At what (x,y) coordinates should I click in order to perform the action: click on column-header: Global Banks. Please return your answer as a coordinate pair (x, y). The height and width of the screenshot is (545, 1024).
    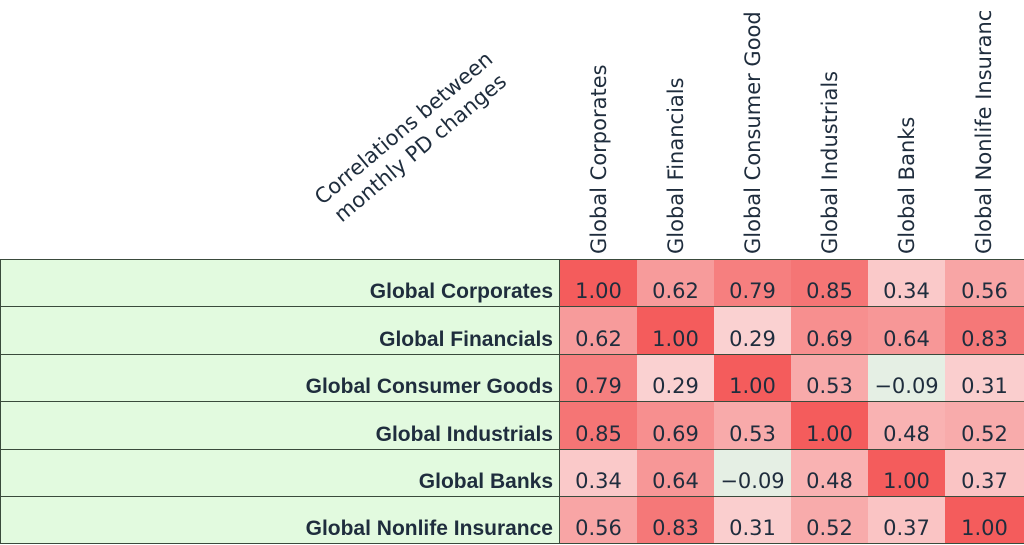
    Looking at the image, I should click on (906, 185).